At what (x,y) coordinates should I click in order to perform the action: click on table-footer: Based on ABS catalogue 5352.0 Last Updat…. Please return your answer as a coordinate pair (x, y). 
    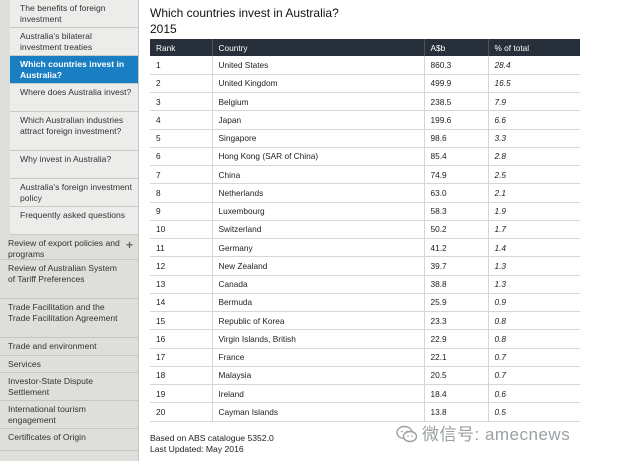
    Looking at the image, I should click on (212, 444).